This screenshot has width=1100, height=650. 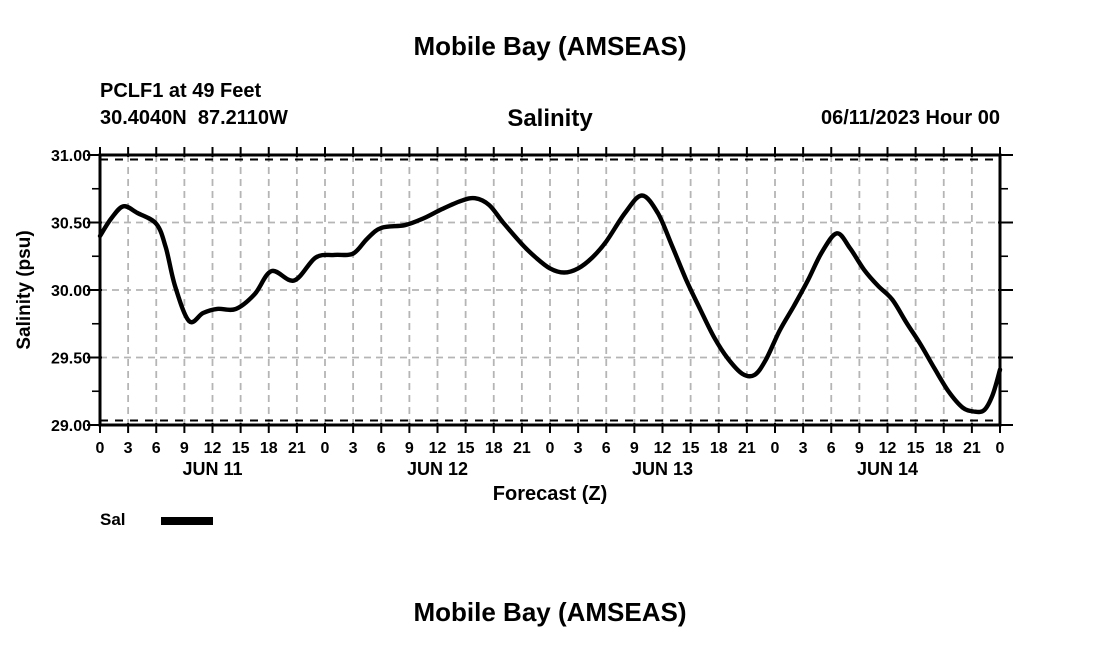 I want to click on y-tick-label: 29.00, so click(x=71, y=426).